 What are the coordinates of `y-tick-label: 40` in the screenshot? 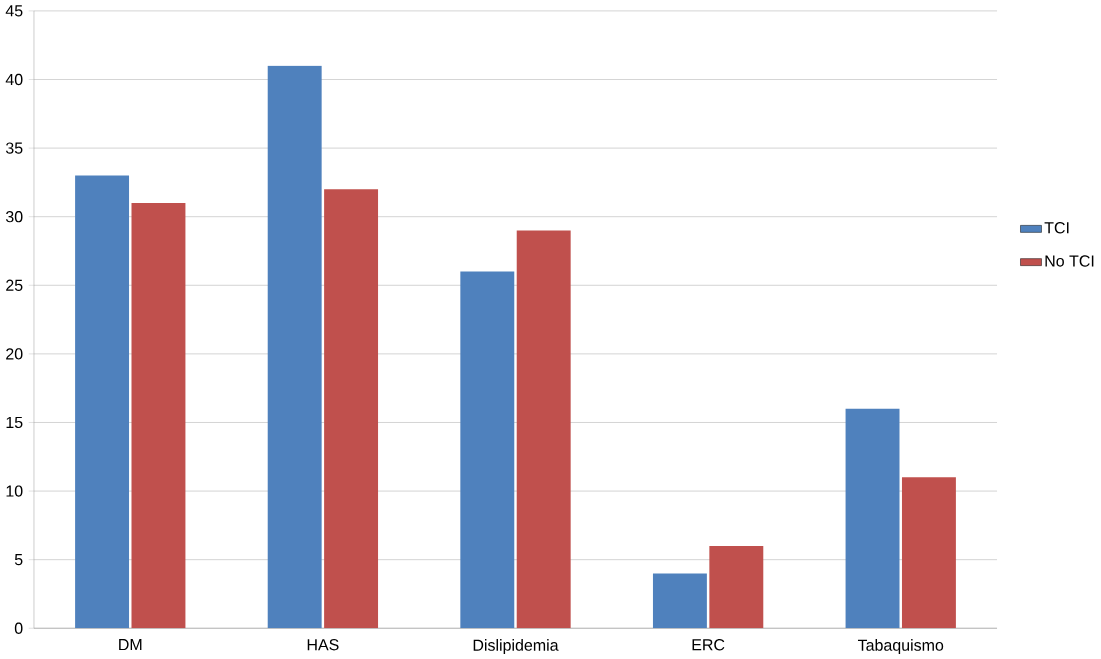 It's located at (14, 79).